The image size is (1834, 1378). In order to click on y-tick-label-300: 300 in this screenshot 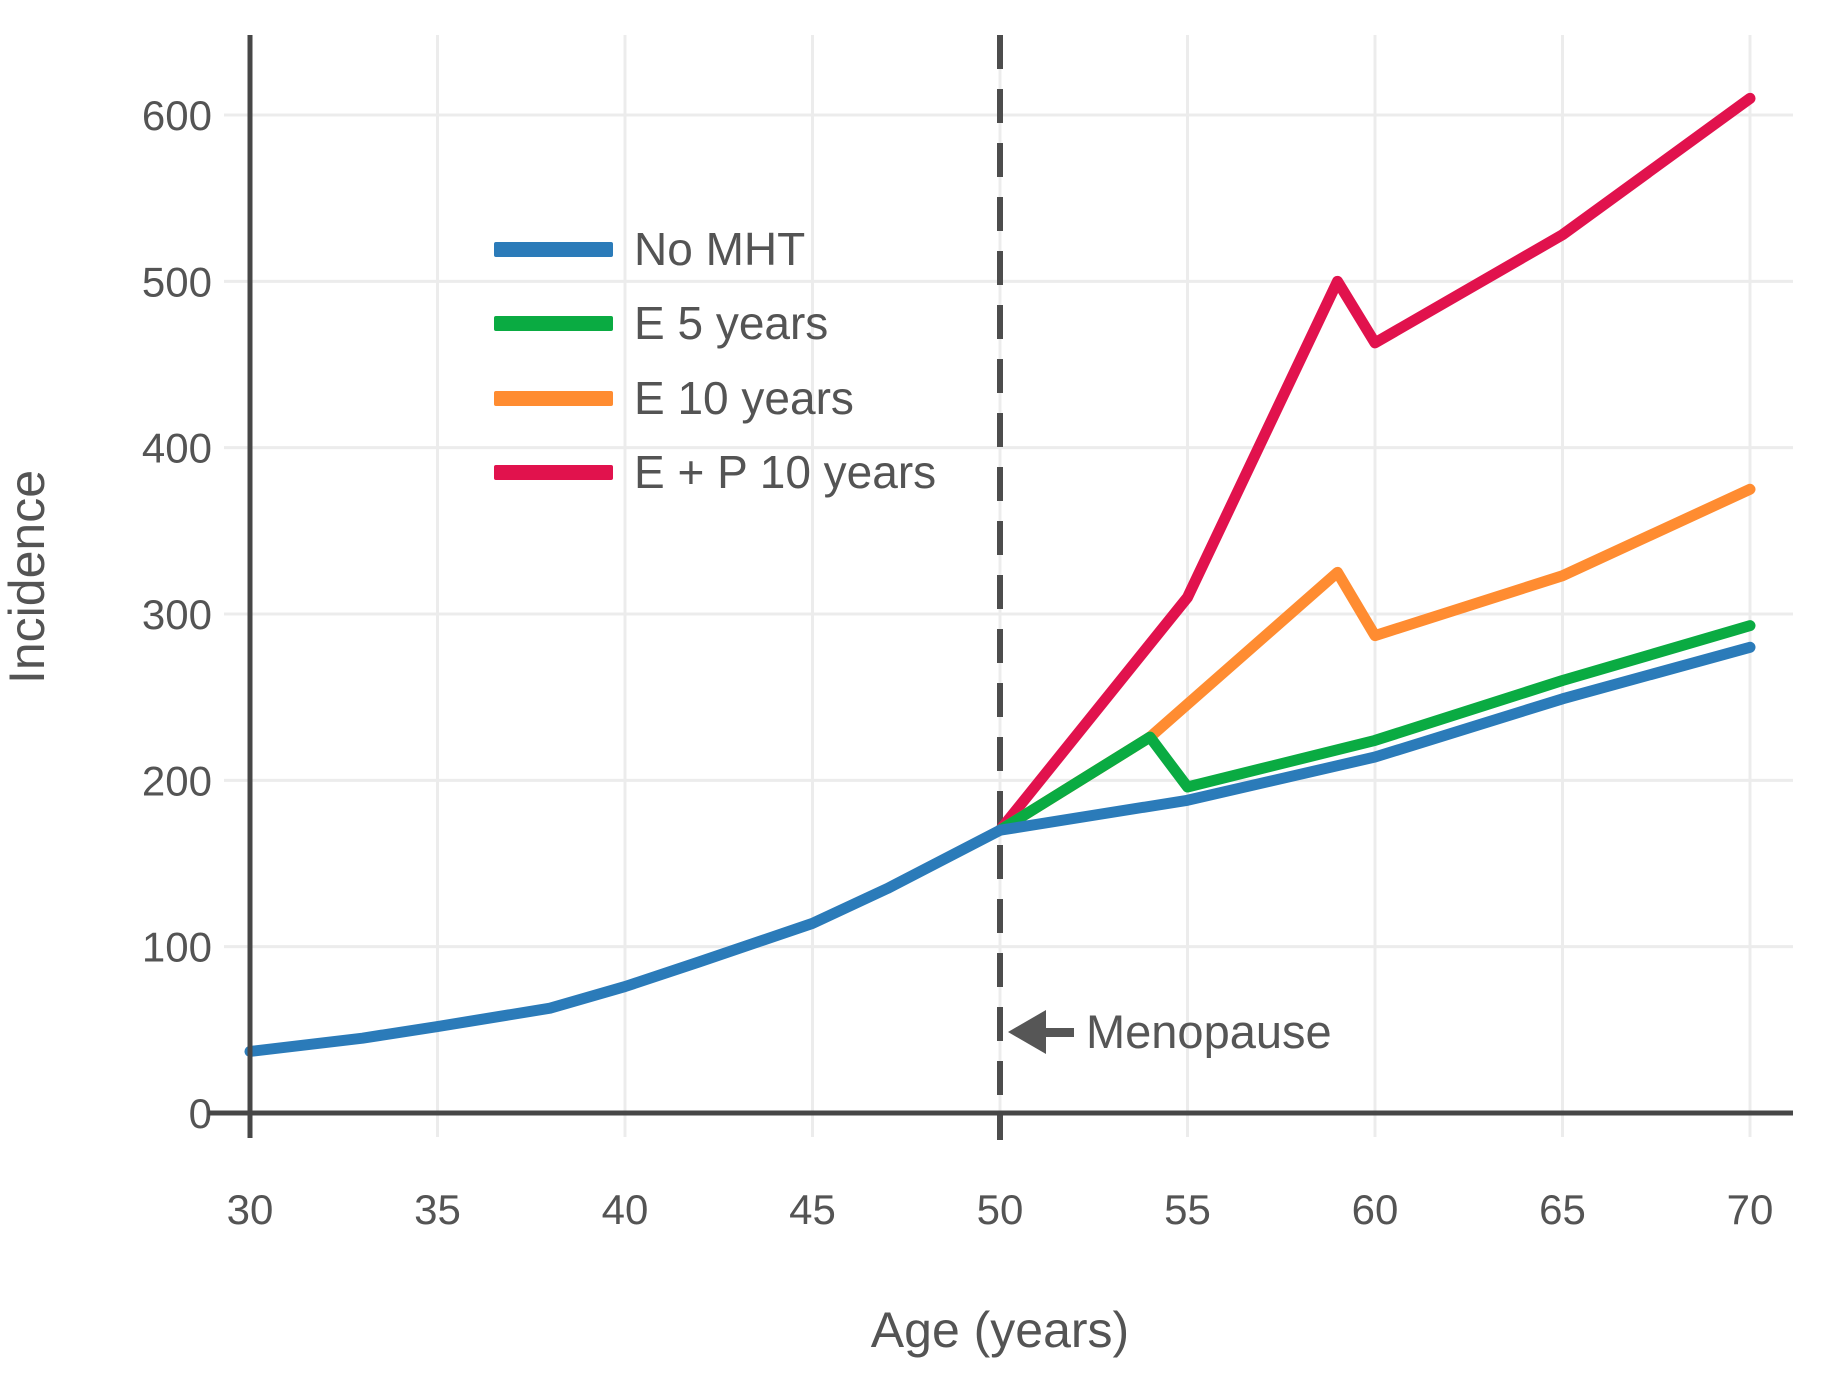, I will do `click(177, 614)`.